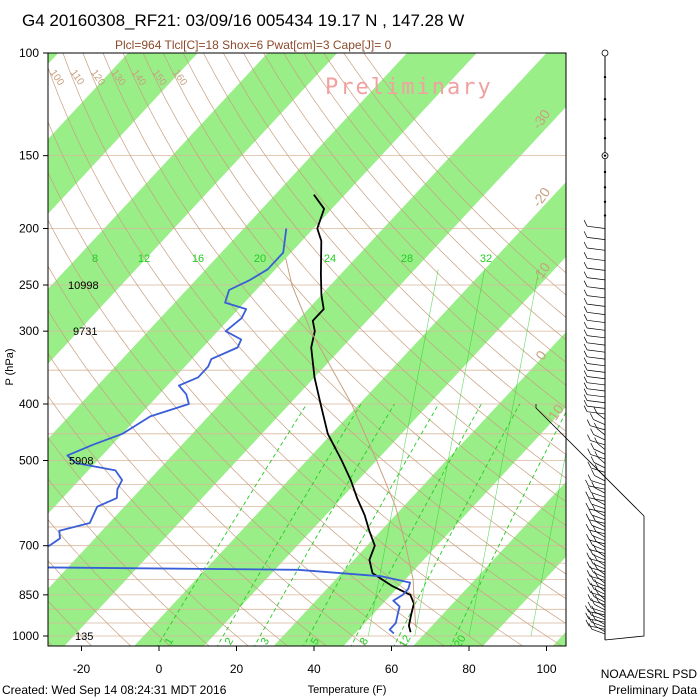 The width and height of the screenshot is (700, 700). I want to click on dry-adiabat-label: 110, so click(77, 78).